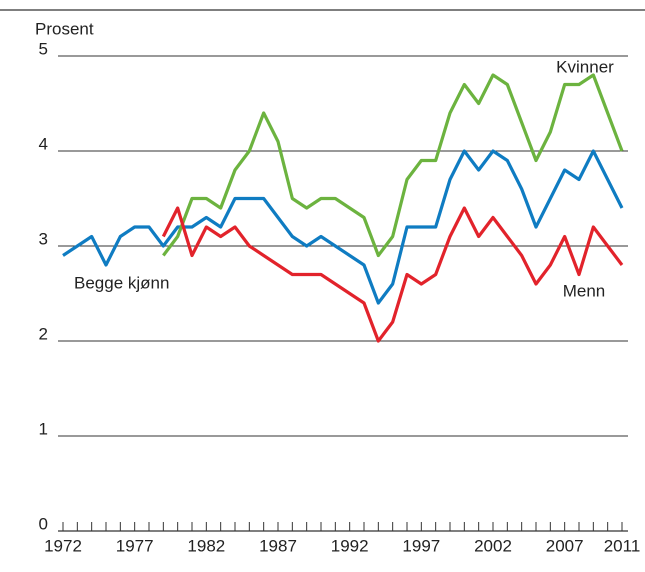  Describe the element at coordinates (43, 143) in the screenshot. I see `y-tick-label: 4` at that location.